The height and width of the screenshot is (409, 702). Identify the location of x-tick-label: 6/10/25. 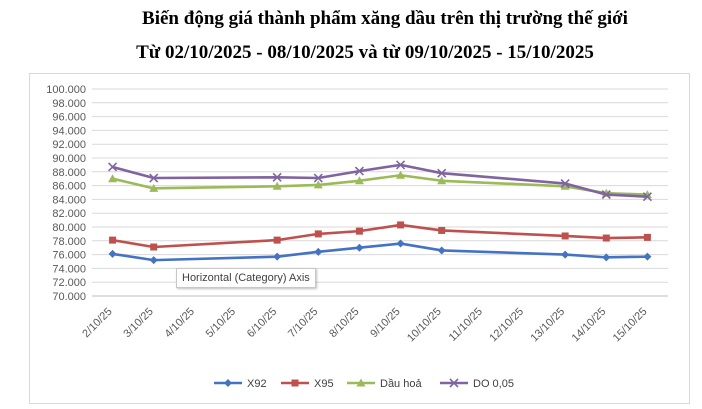
(262, 323).